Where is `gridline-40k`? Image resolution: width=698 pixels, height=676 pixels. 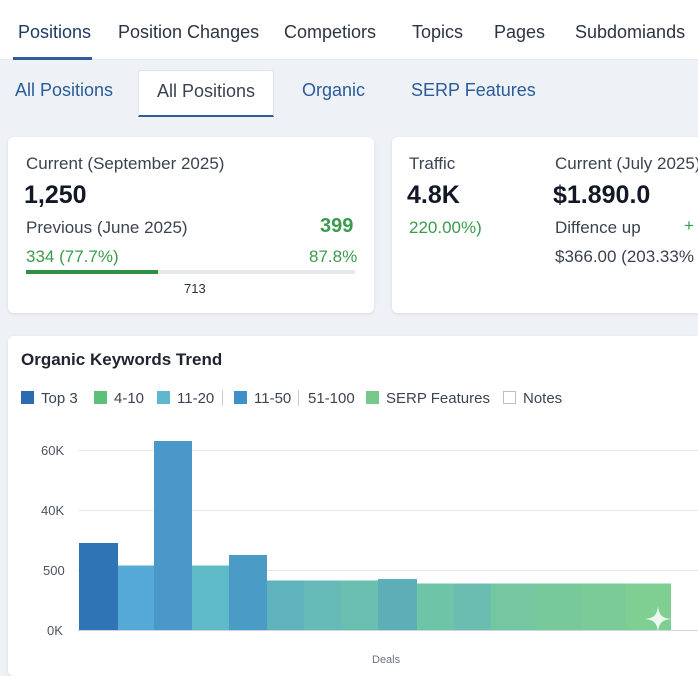 gridline-40k is located at coordinates (388, 510).